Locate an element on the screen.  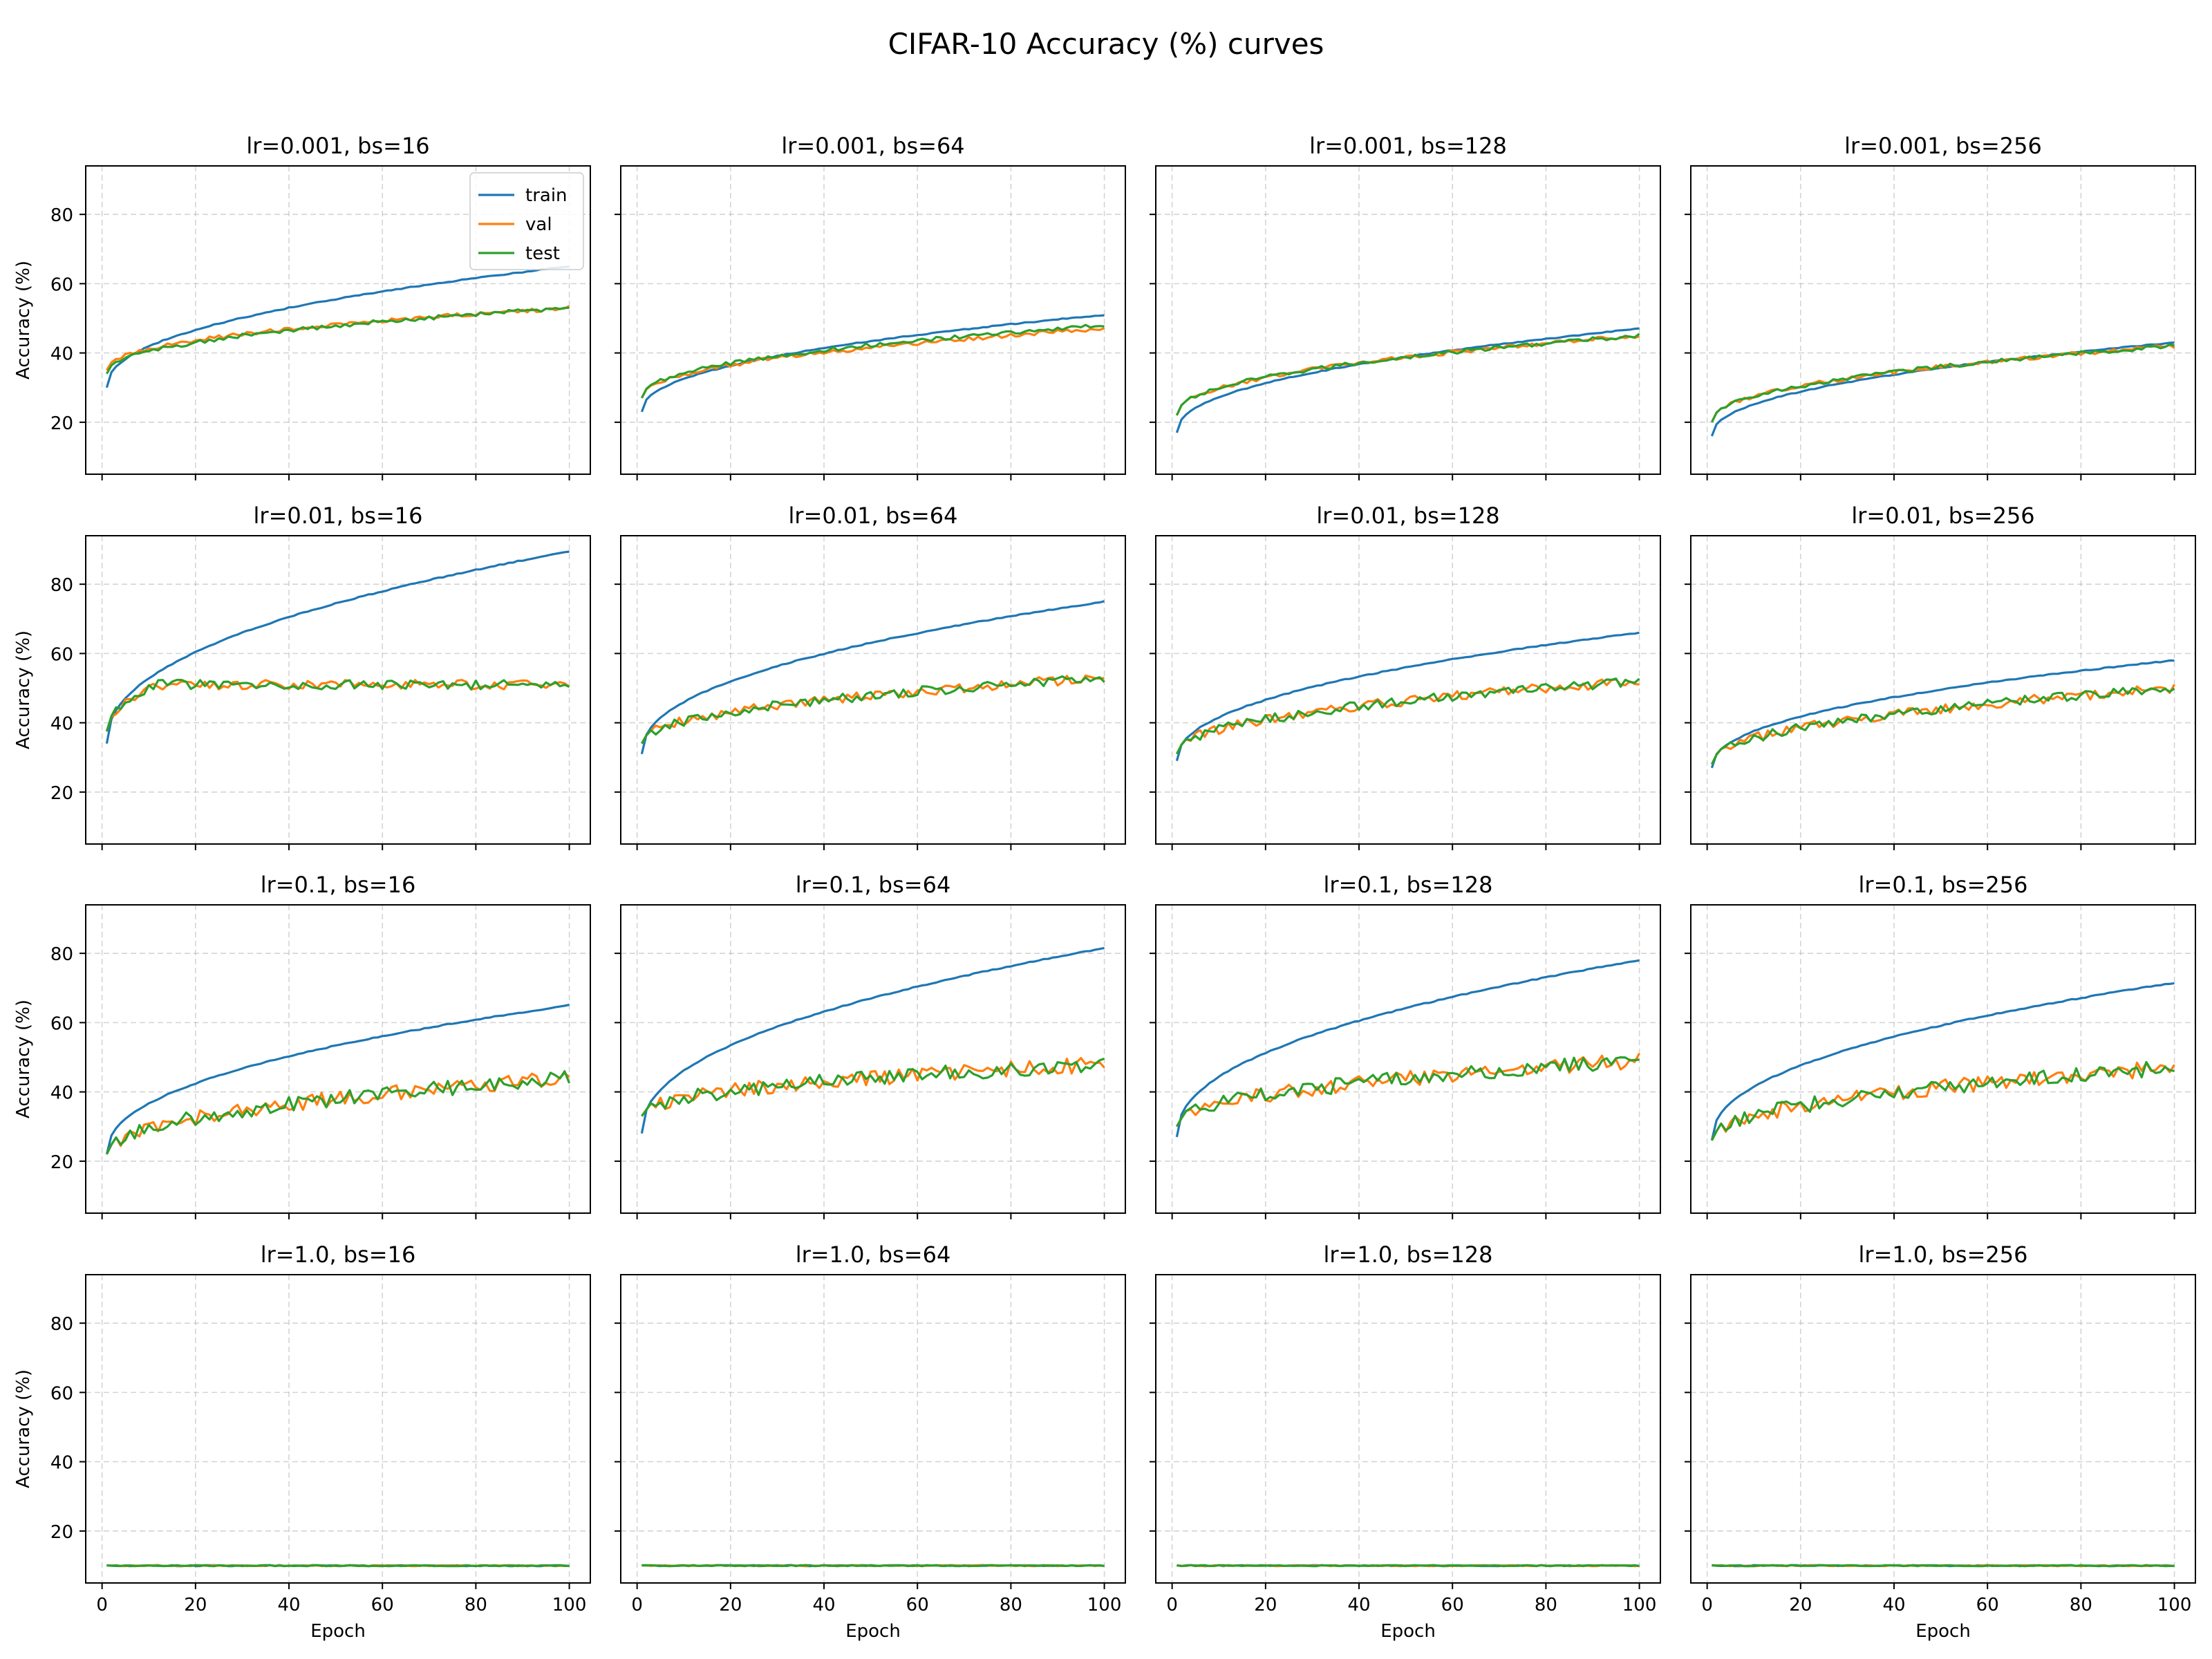
subplot-title: lr=0.1, bs=128 is located at coordinates (1408, 885).